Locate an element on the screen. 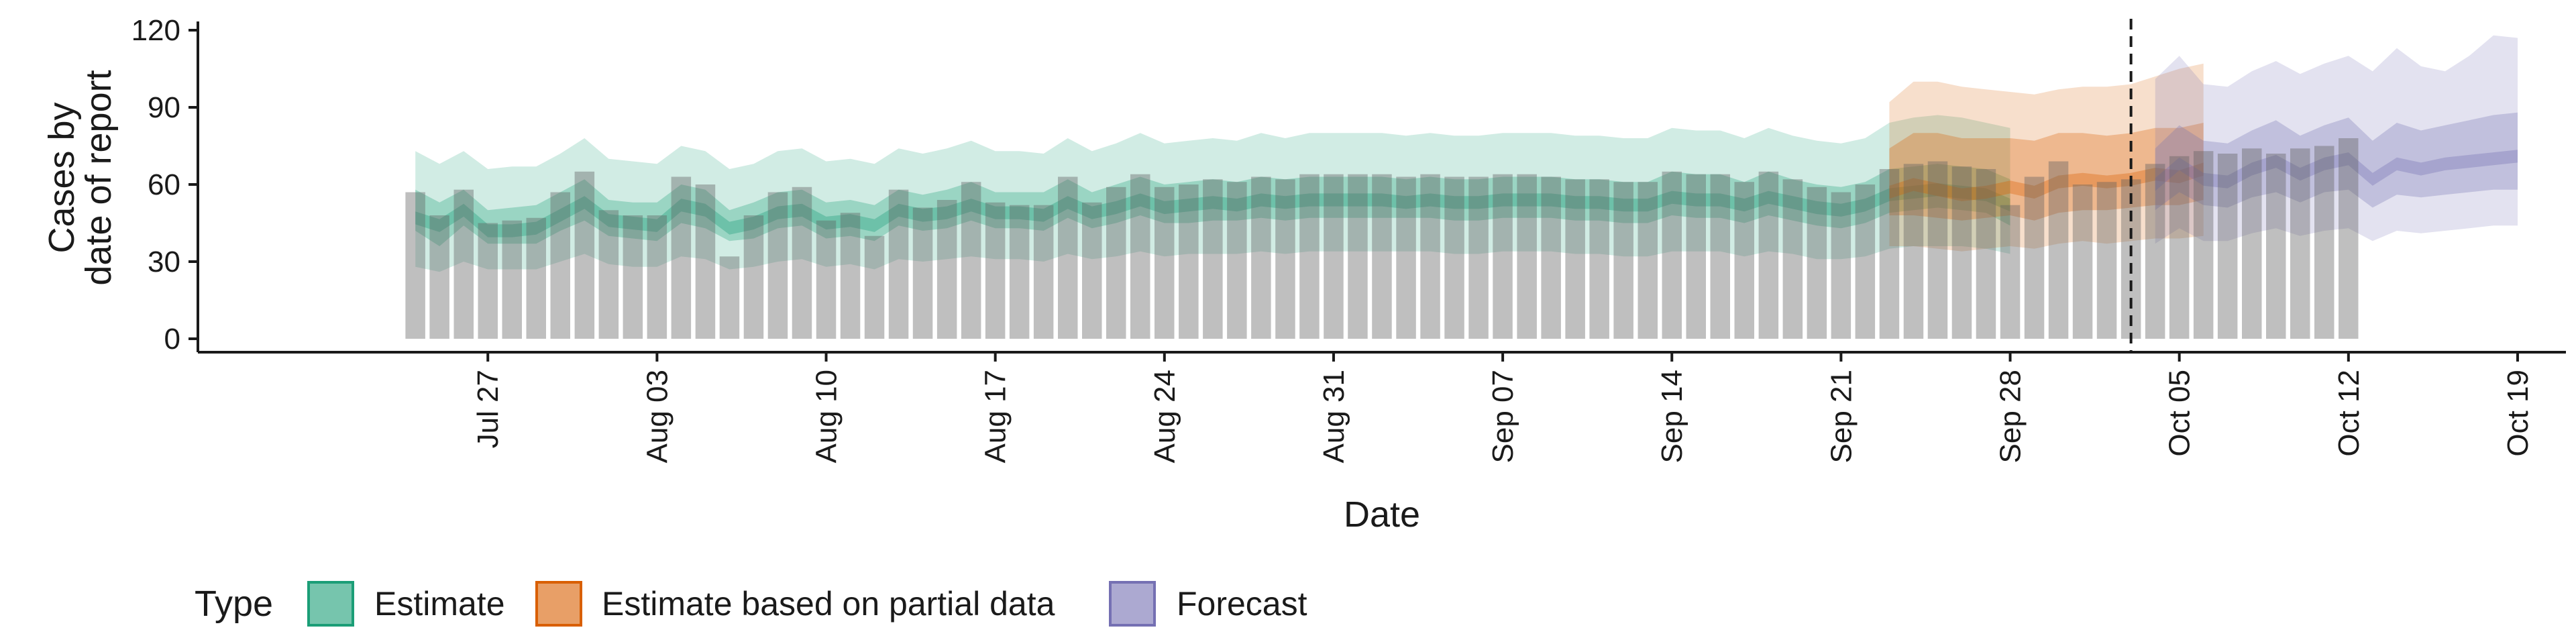 The width and height of the screenshot is (2576, 644). y-tick-label: 120 is located at coordinates (155, 30).